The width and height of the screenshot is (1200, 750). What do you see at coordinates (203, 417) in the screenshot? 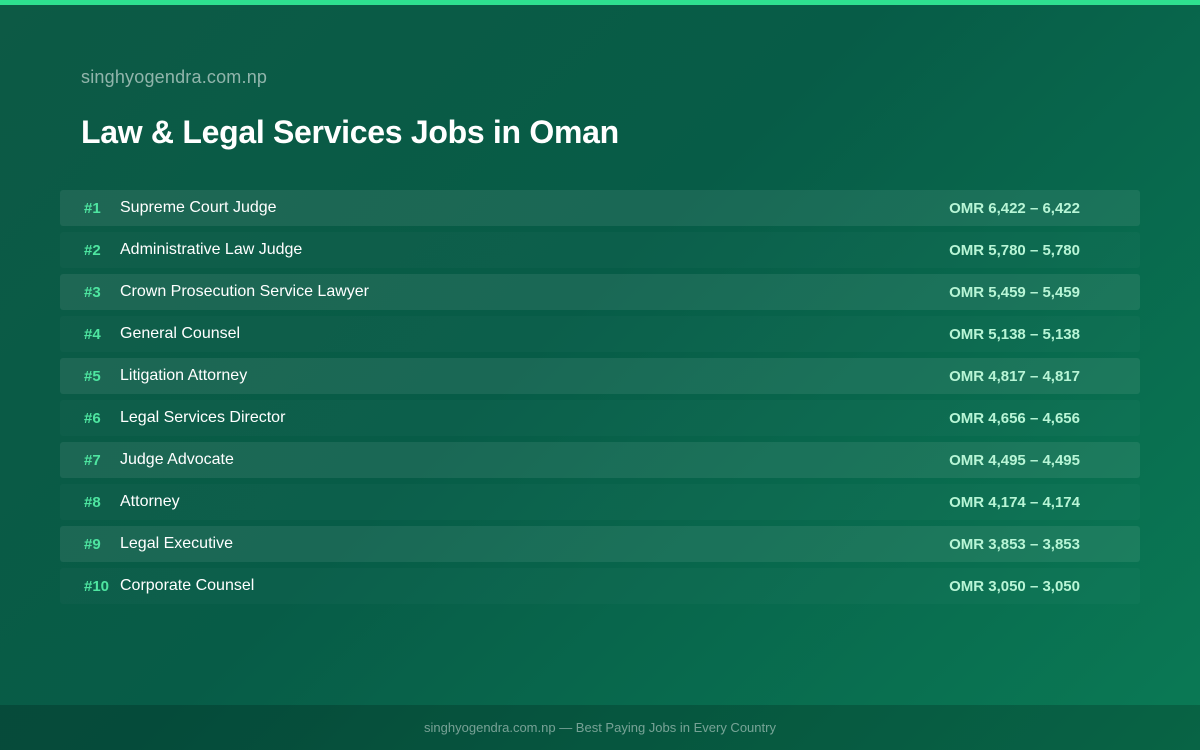
I see `job-title: Legal Services Director` at bounding box center [203, 417].